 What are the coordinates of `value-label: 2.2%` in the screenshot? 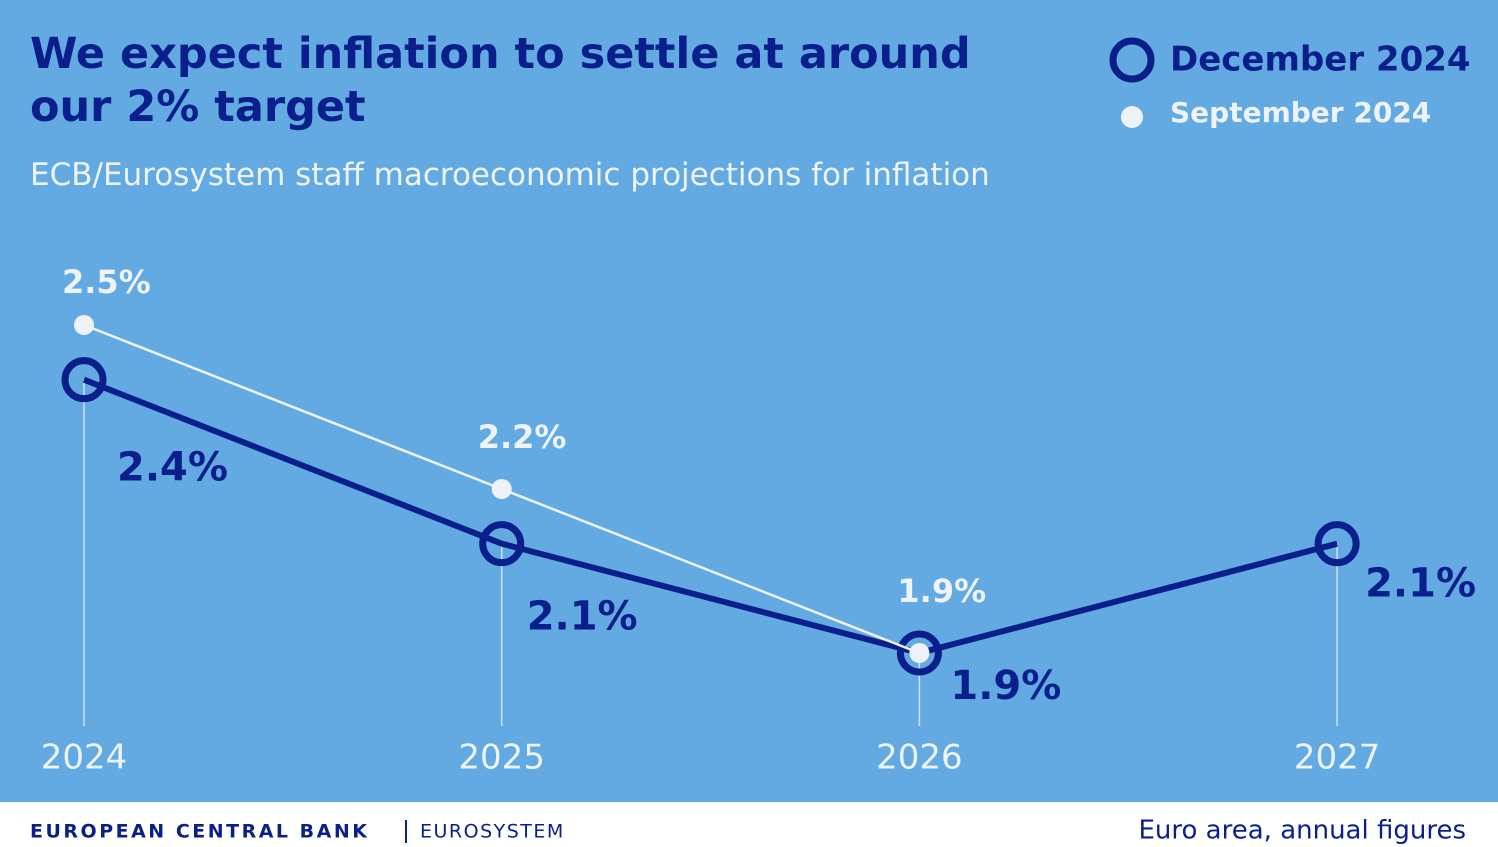 It's located at (522, 437).